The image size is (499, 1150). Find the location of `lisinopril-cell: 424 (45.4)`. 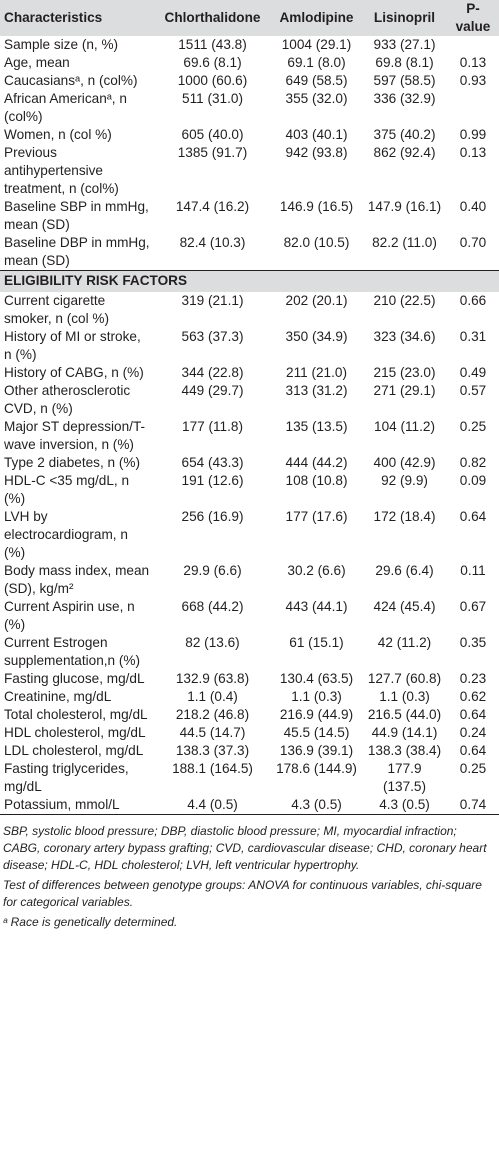

lisinopril-cell: 424 (45.4) is located at coordinates (404, 606).